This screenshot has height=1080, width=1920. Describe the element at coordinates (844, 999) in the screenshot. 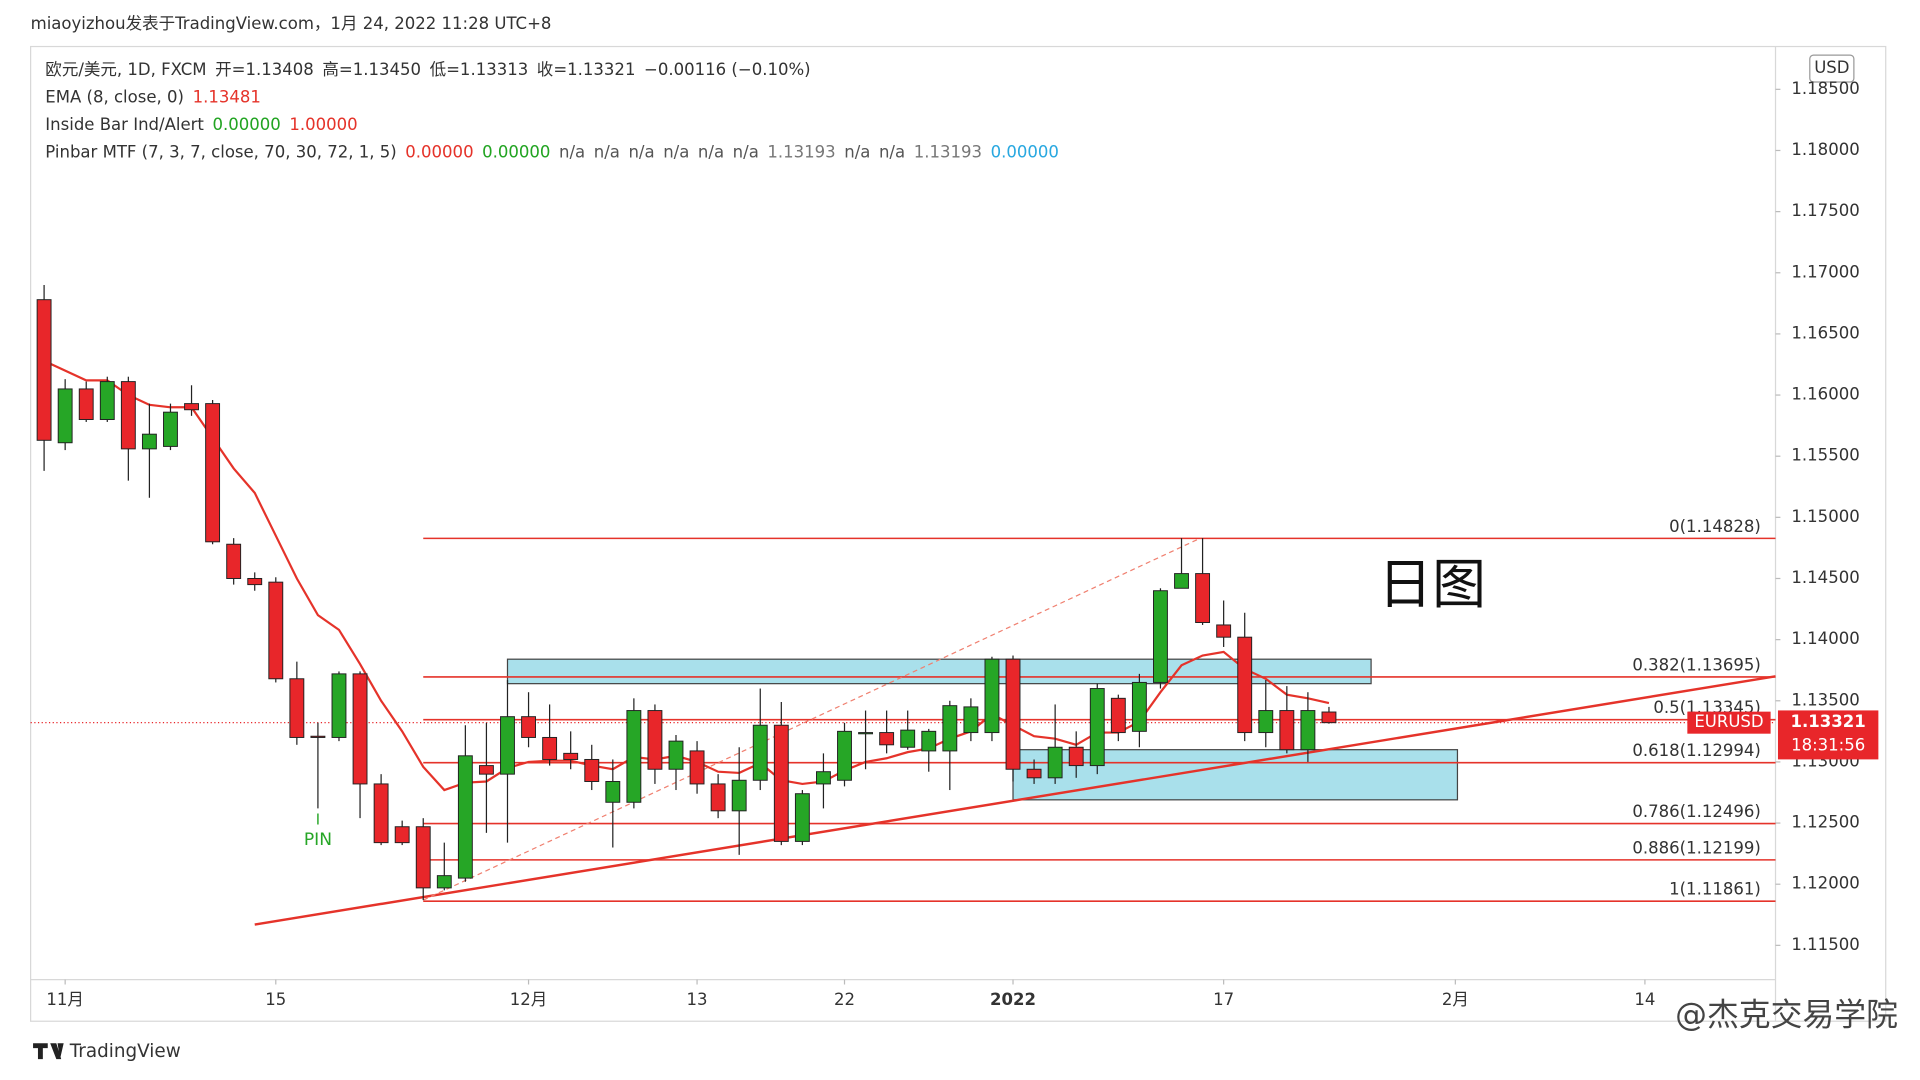

I see `x-tick-label: 22` at that location.